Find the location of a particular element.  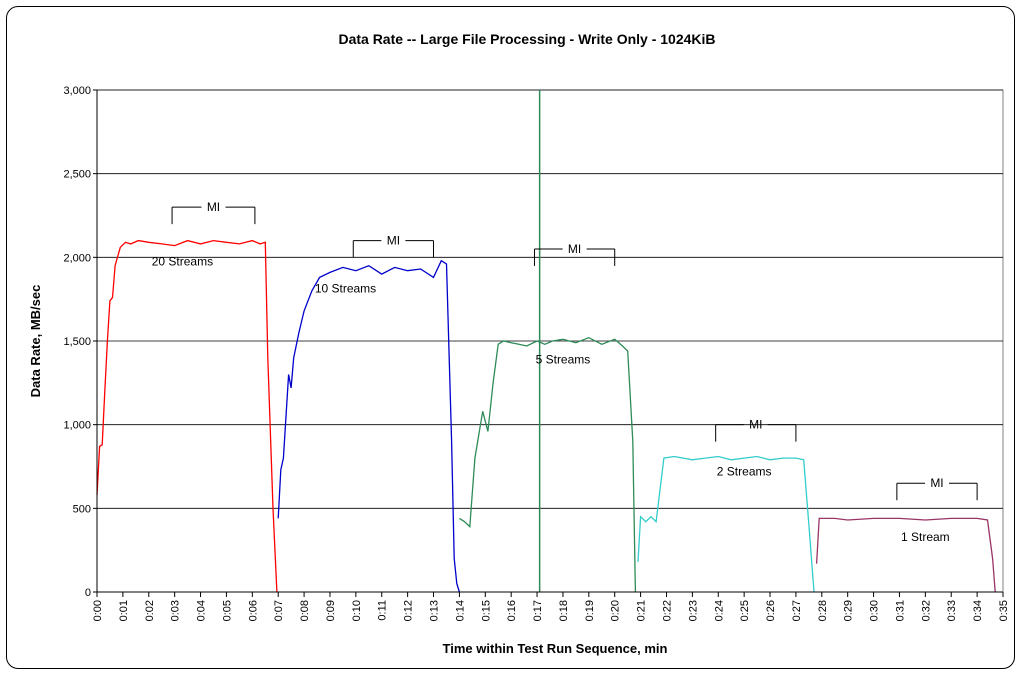

x-tick-label: 0:00 is located at coordinates (98, 610).